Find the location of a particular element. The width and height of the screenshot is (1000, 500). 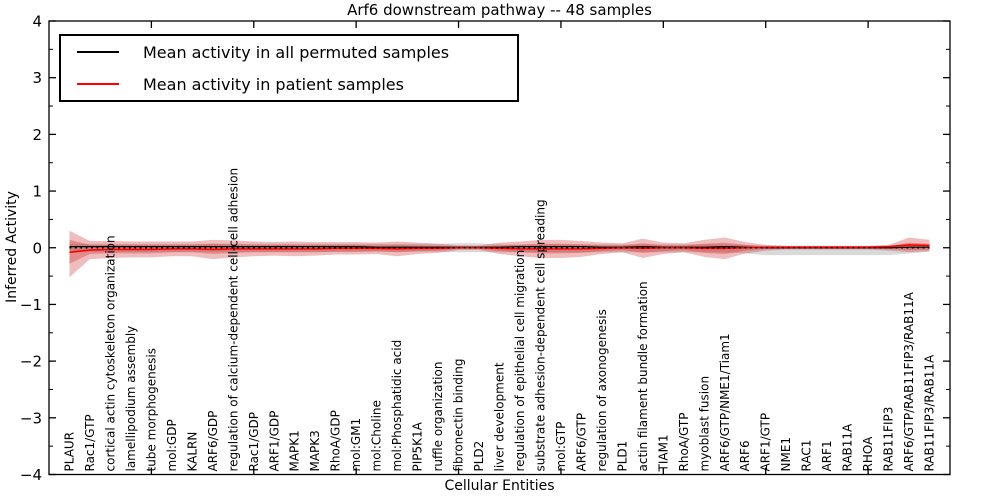

legend-item-patient: Mean activity in patient samples is located at coordinates (289, 84).